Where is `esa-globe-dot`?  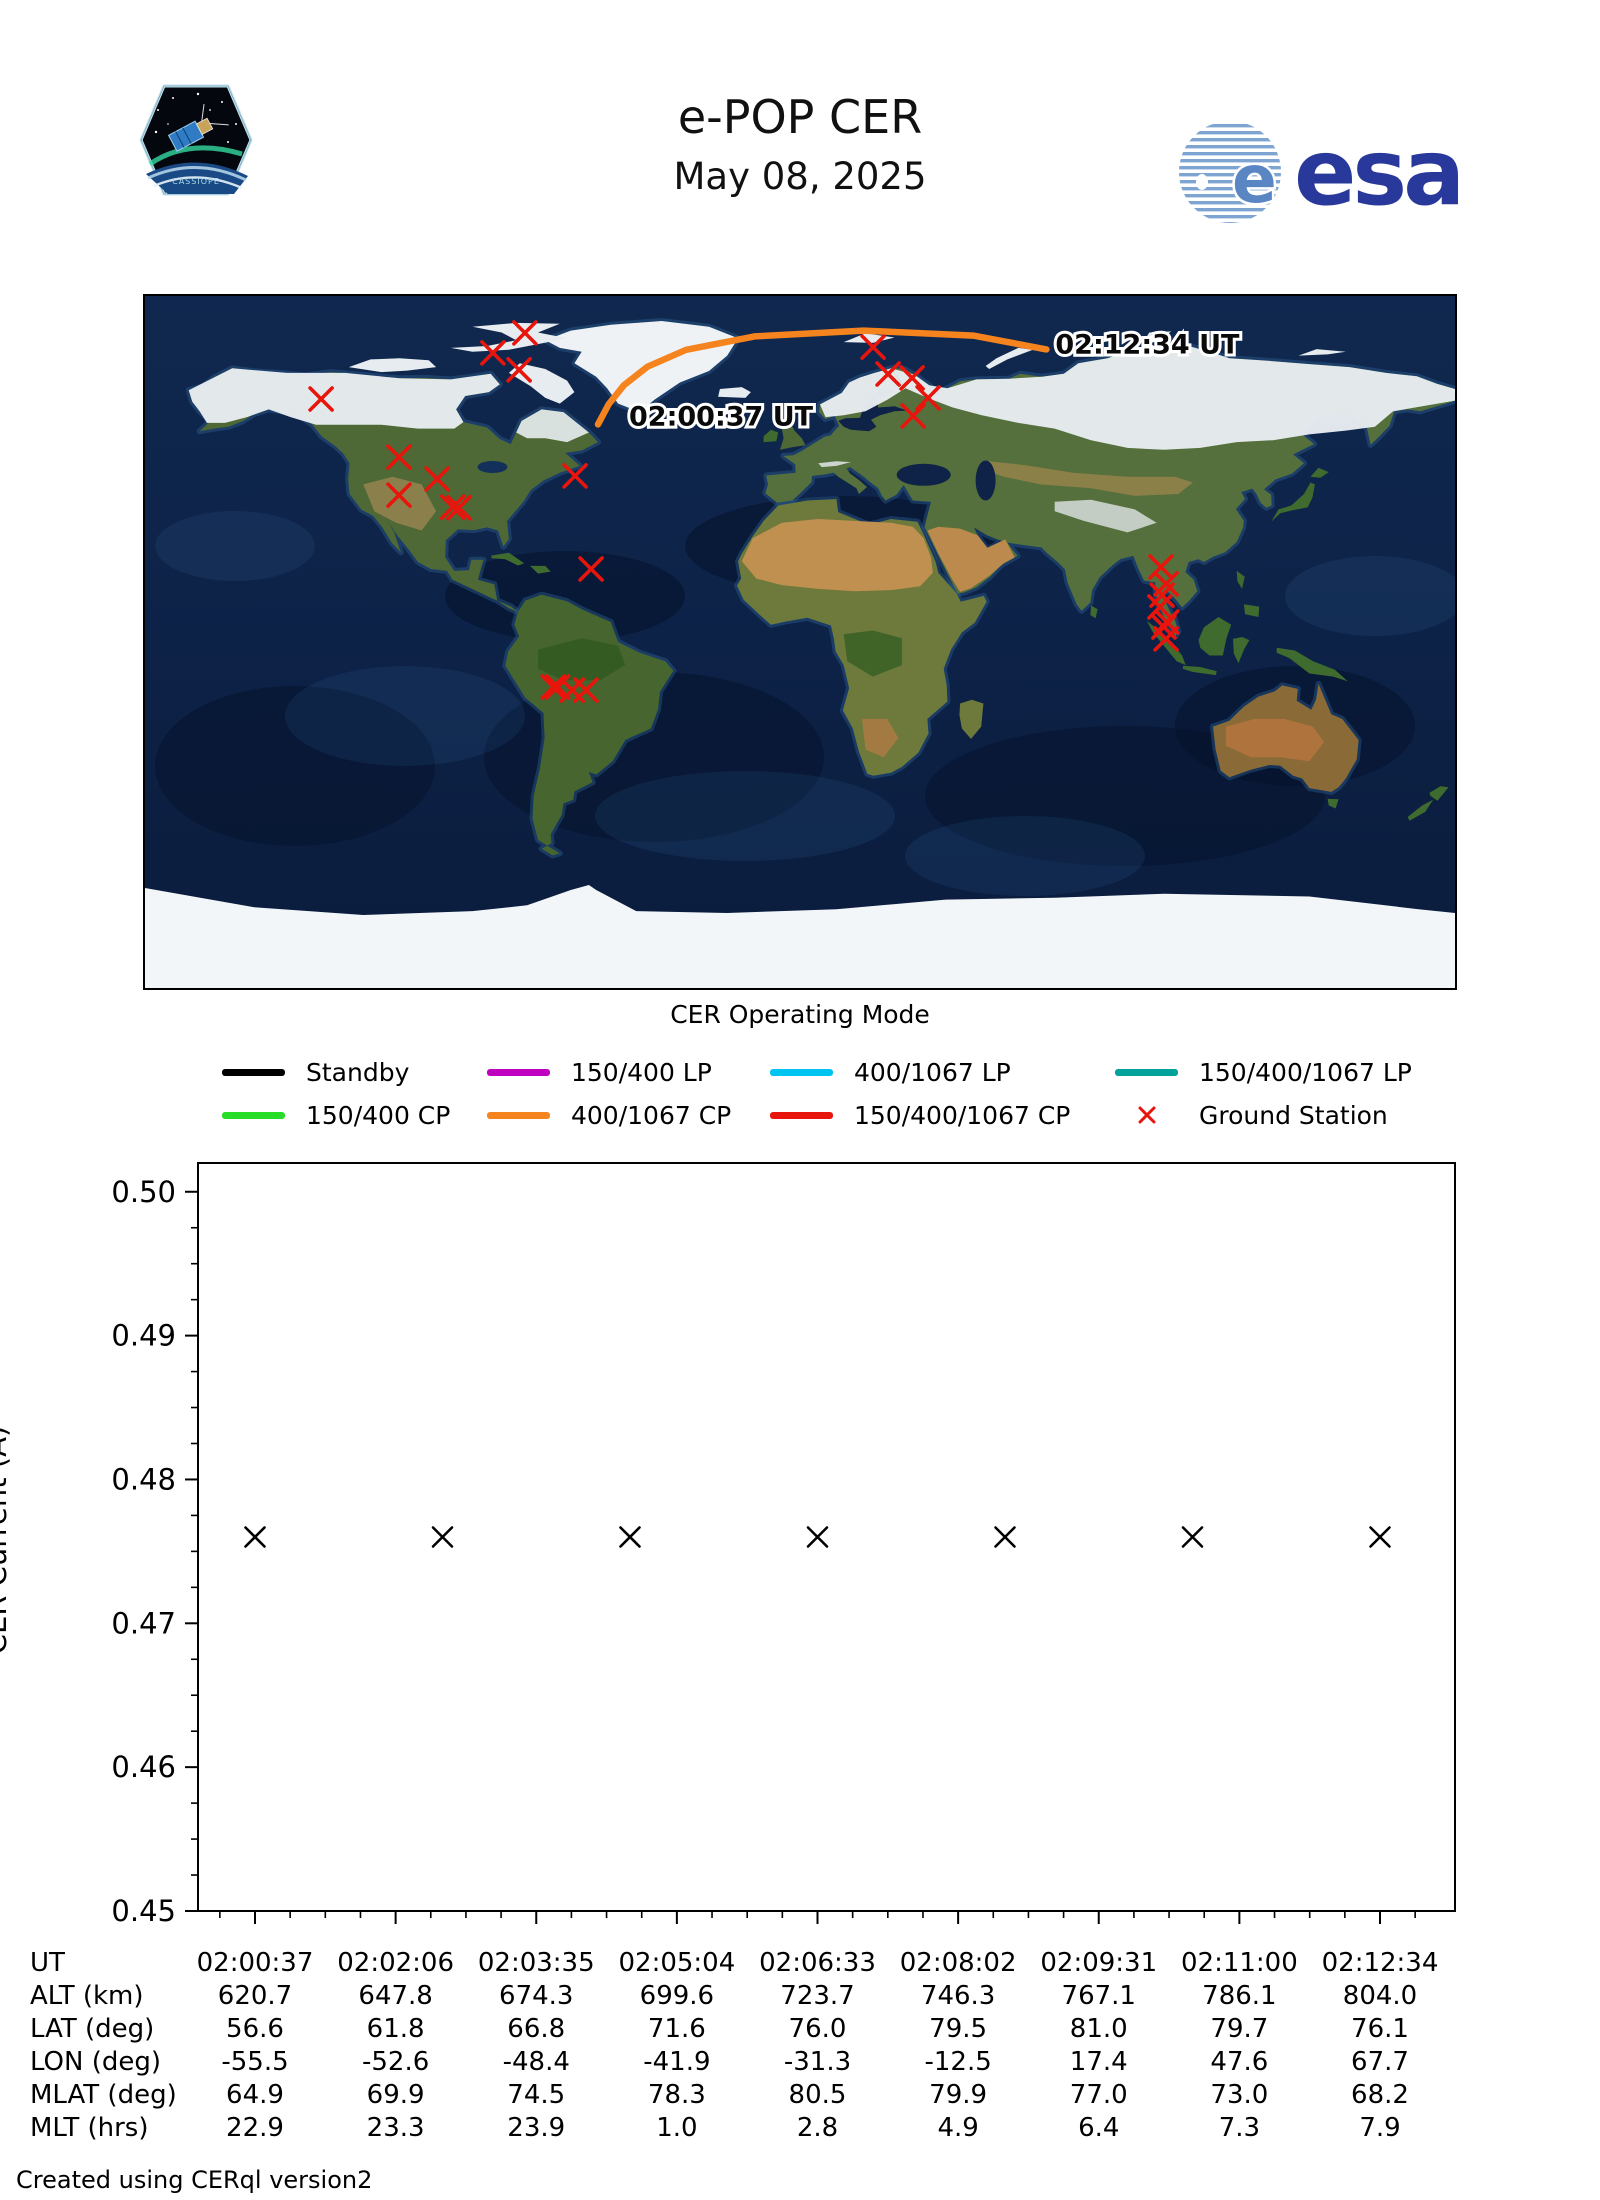
esa-globe-dot is located at coordinates (1202, 182).